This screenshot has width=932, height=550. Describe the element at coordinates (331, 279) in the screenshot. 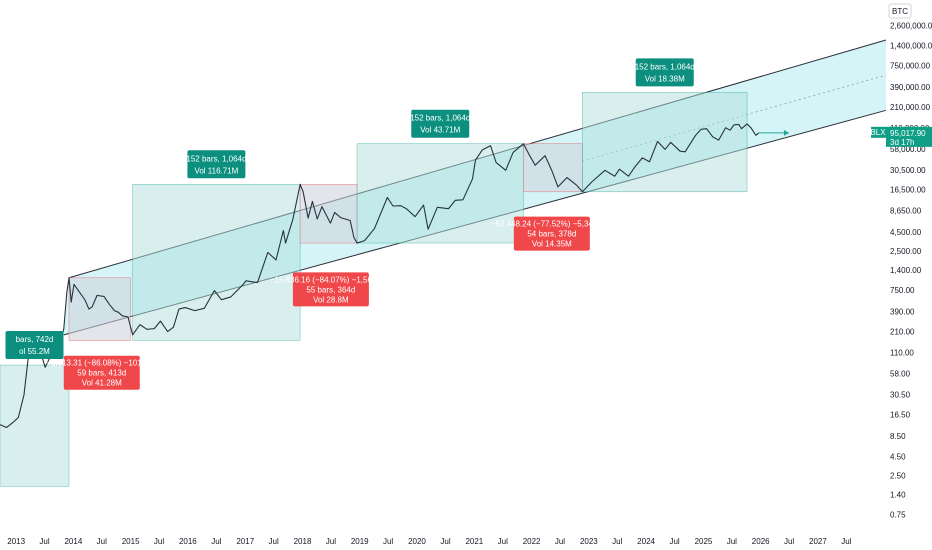

I see `drawdown-label-line: −15,636.16 (−84.07%) −1,563,616` at that location.